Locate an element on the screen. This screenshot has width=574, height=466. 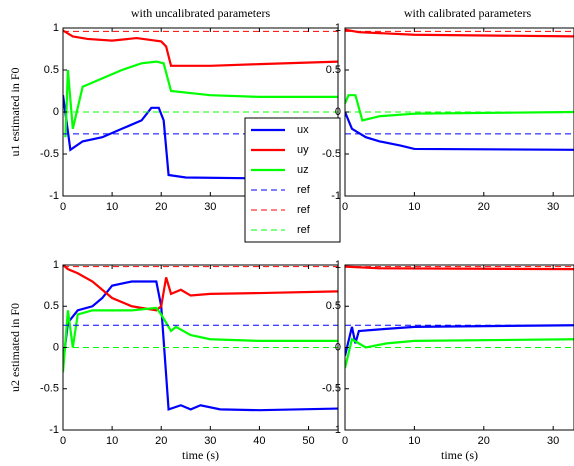
chart-title: with uncalibrated parameters is located at coordinates (201, 13).